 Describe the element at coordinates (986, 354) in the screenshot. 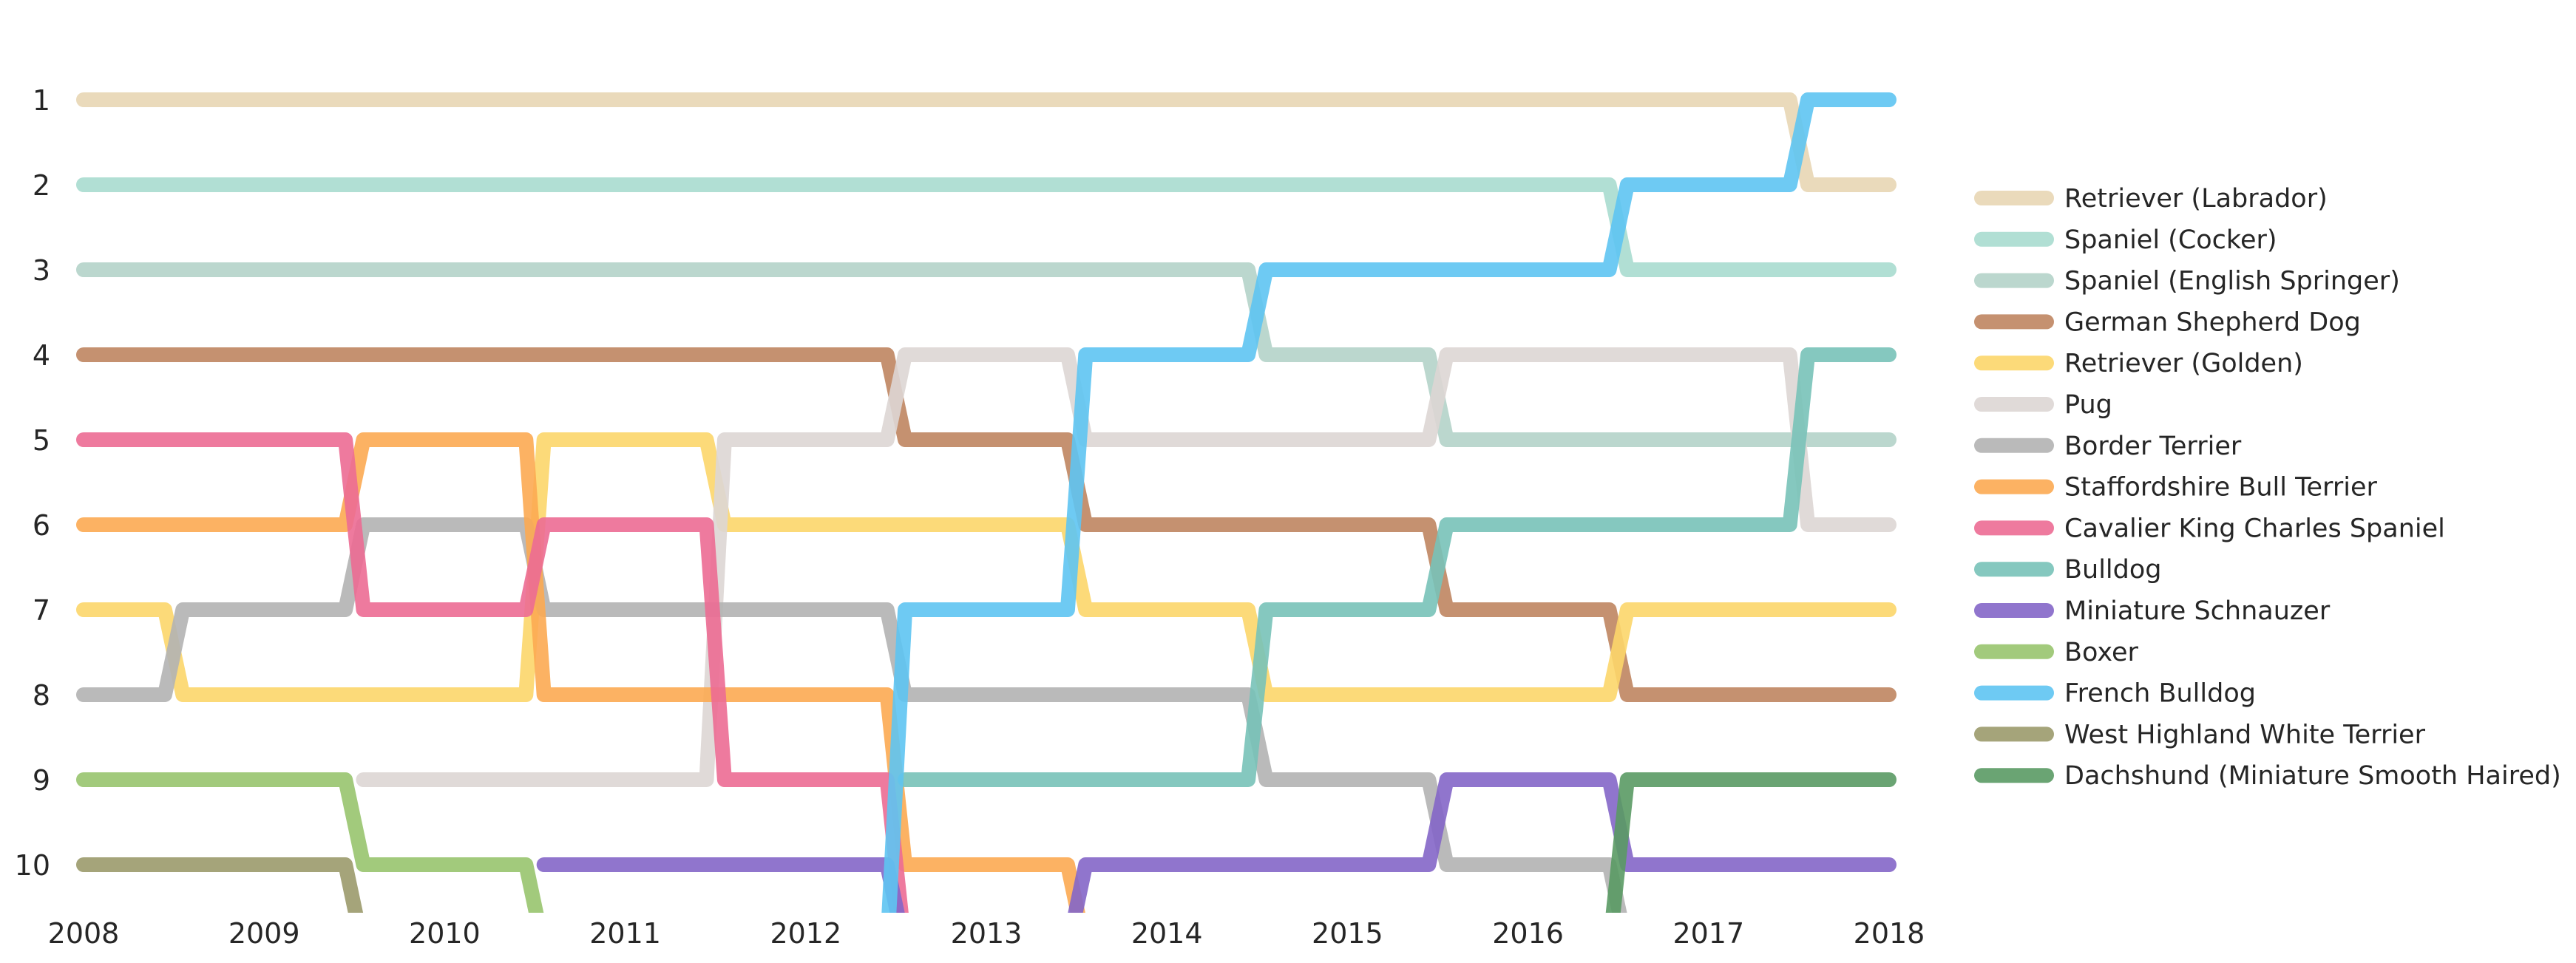

I see `series-line-spaniel-english-springer` at that location.